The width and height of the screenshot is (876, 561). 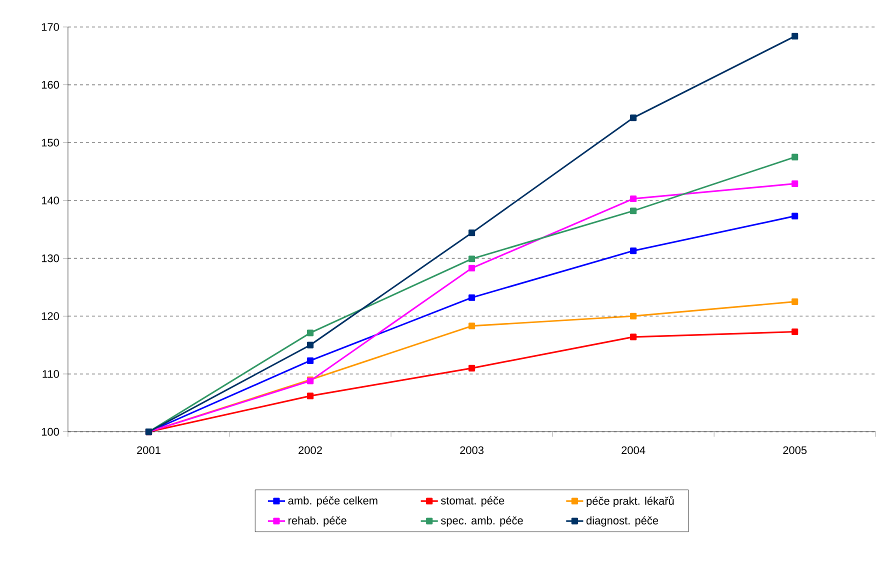 What do you see at coordinates (622, 521) in the screenshot?
I see `legend-label: diagnost. péče` at bounding box center [622, 521].